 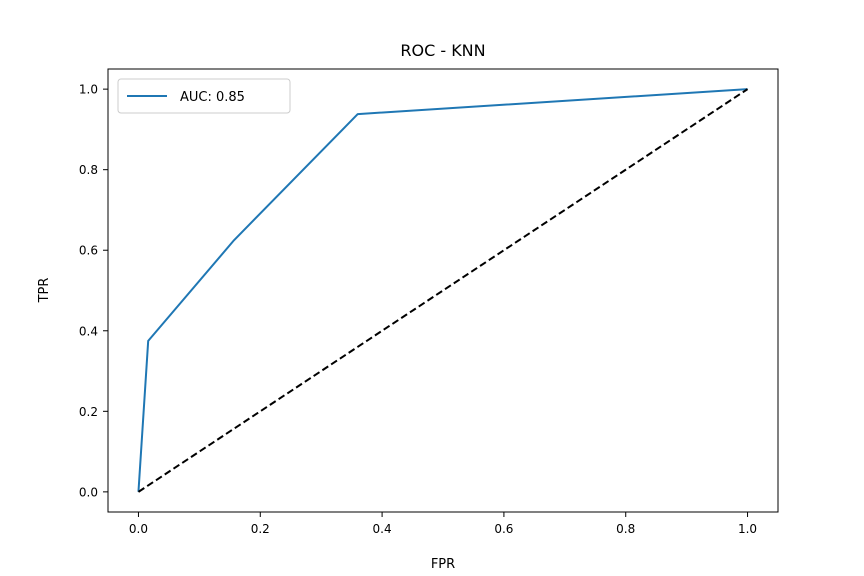 I want to click on chart-title: ROC - KNN, so click(x=442, y=50).